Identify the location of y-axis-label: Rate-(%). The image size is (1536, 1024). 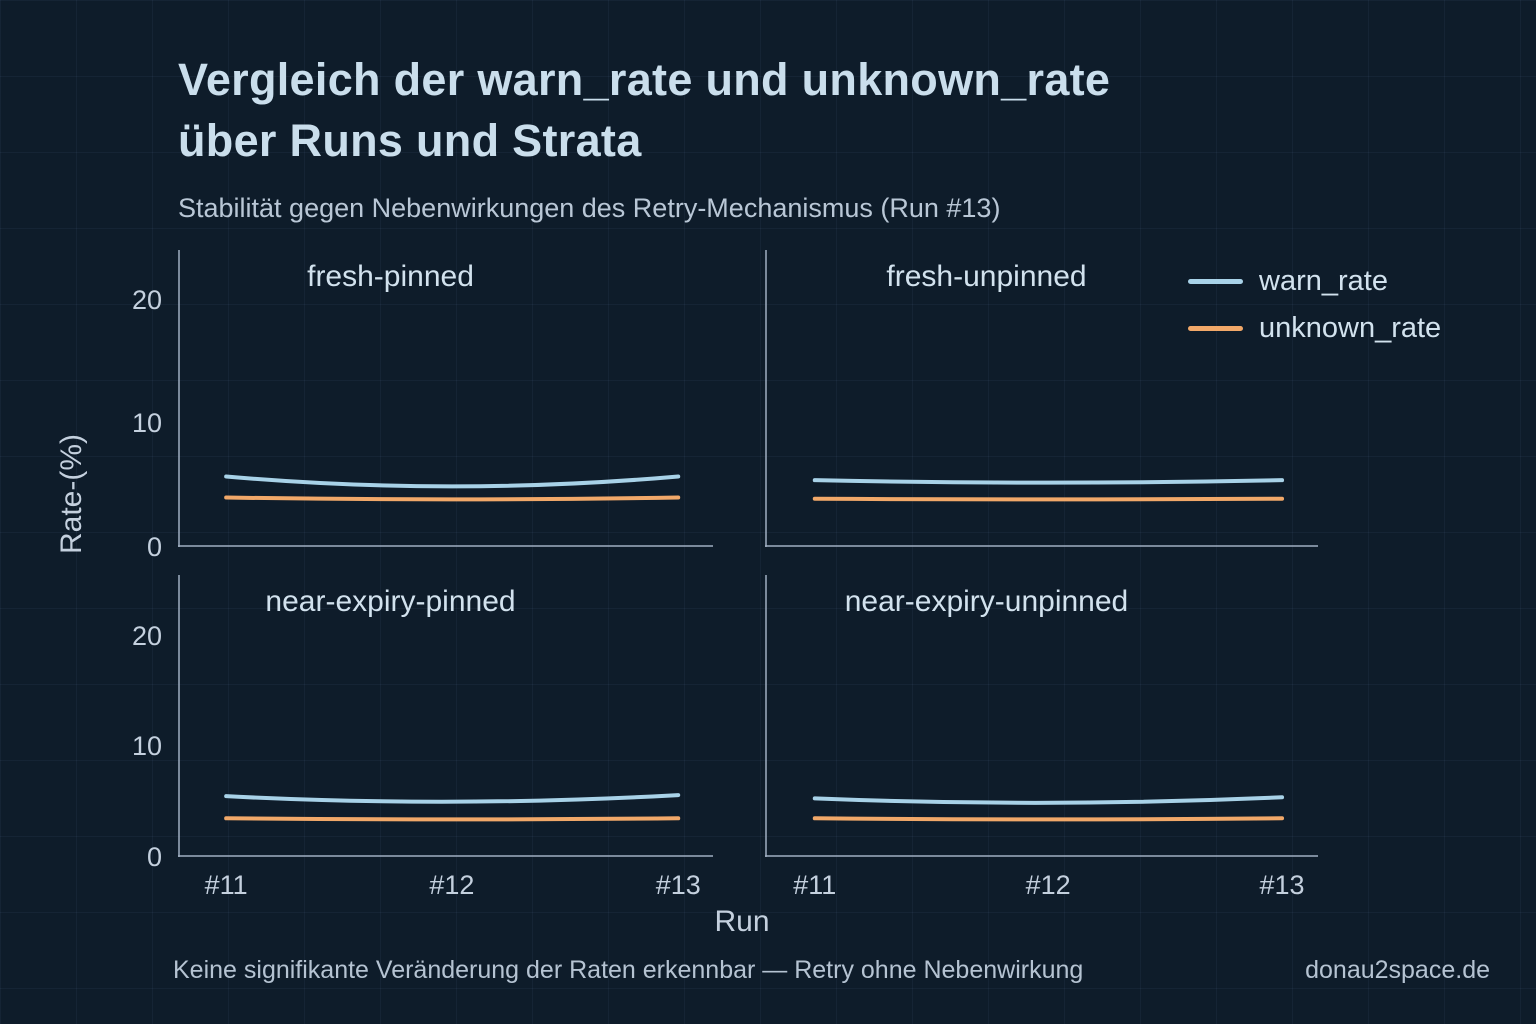
(71, 494).